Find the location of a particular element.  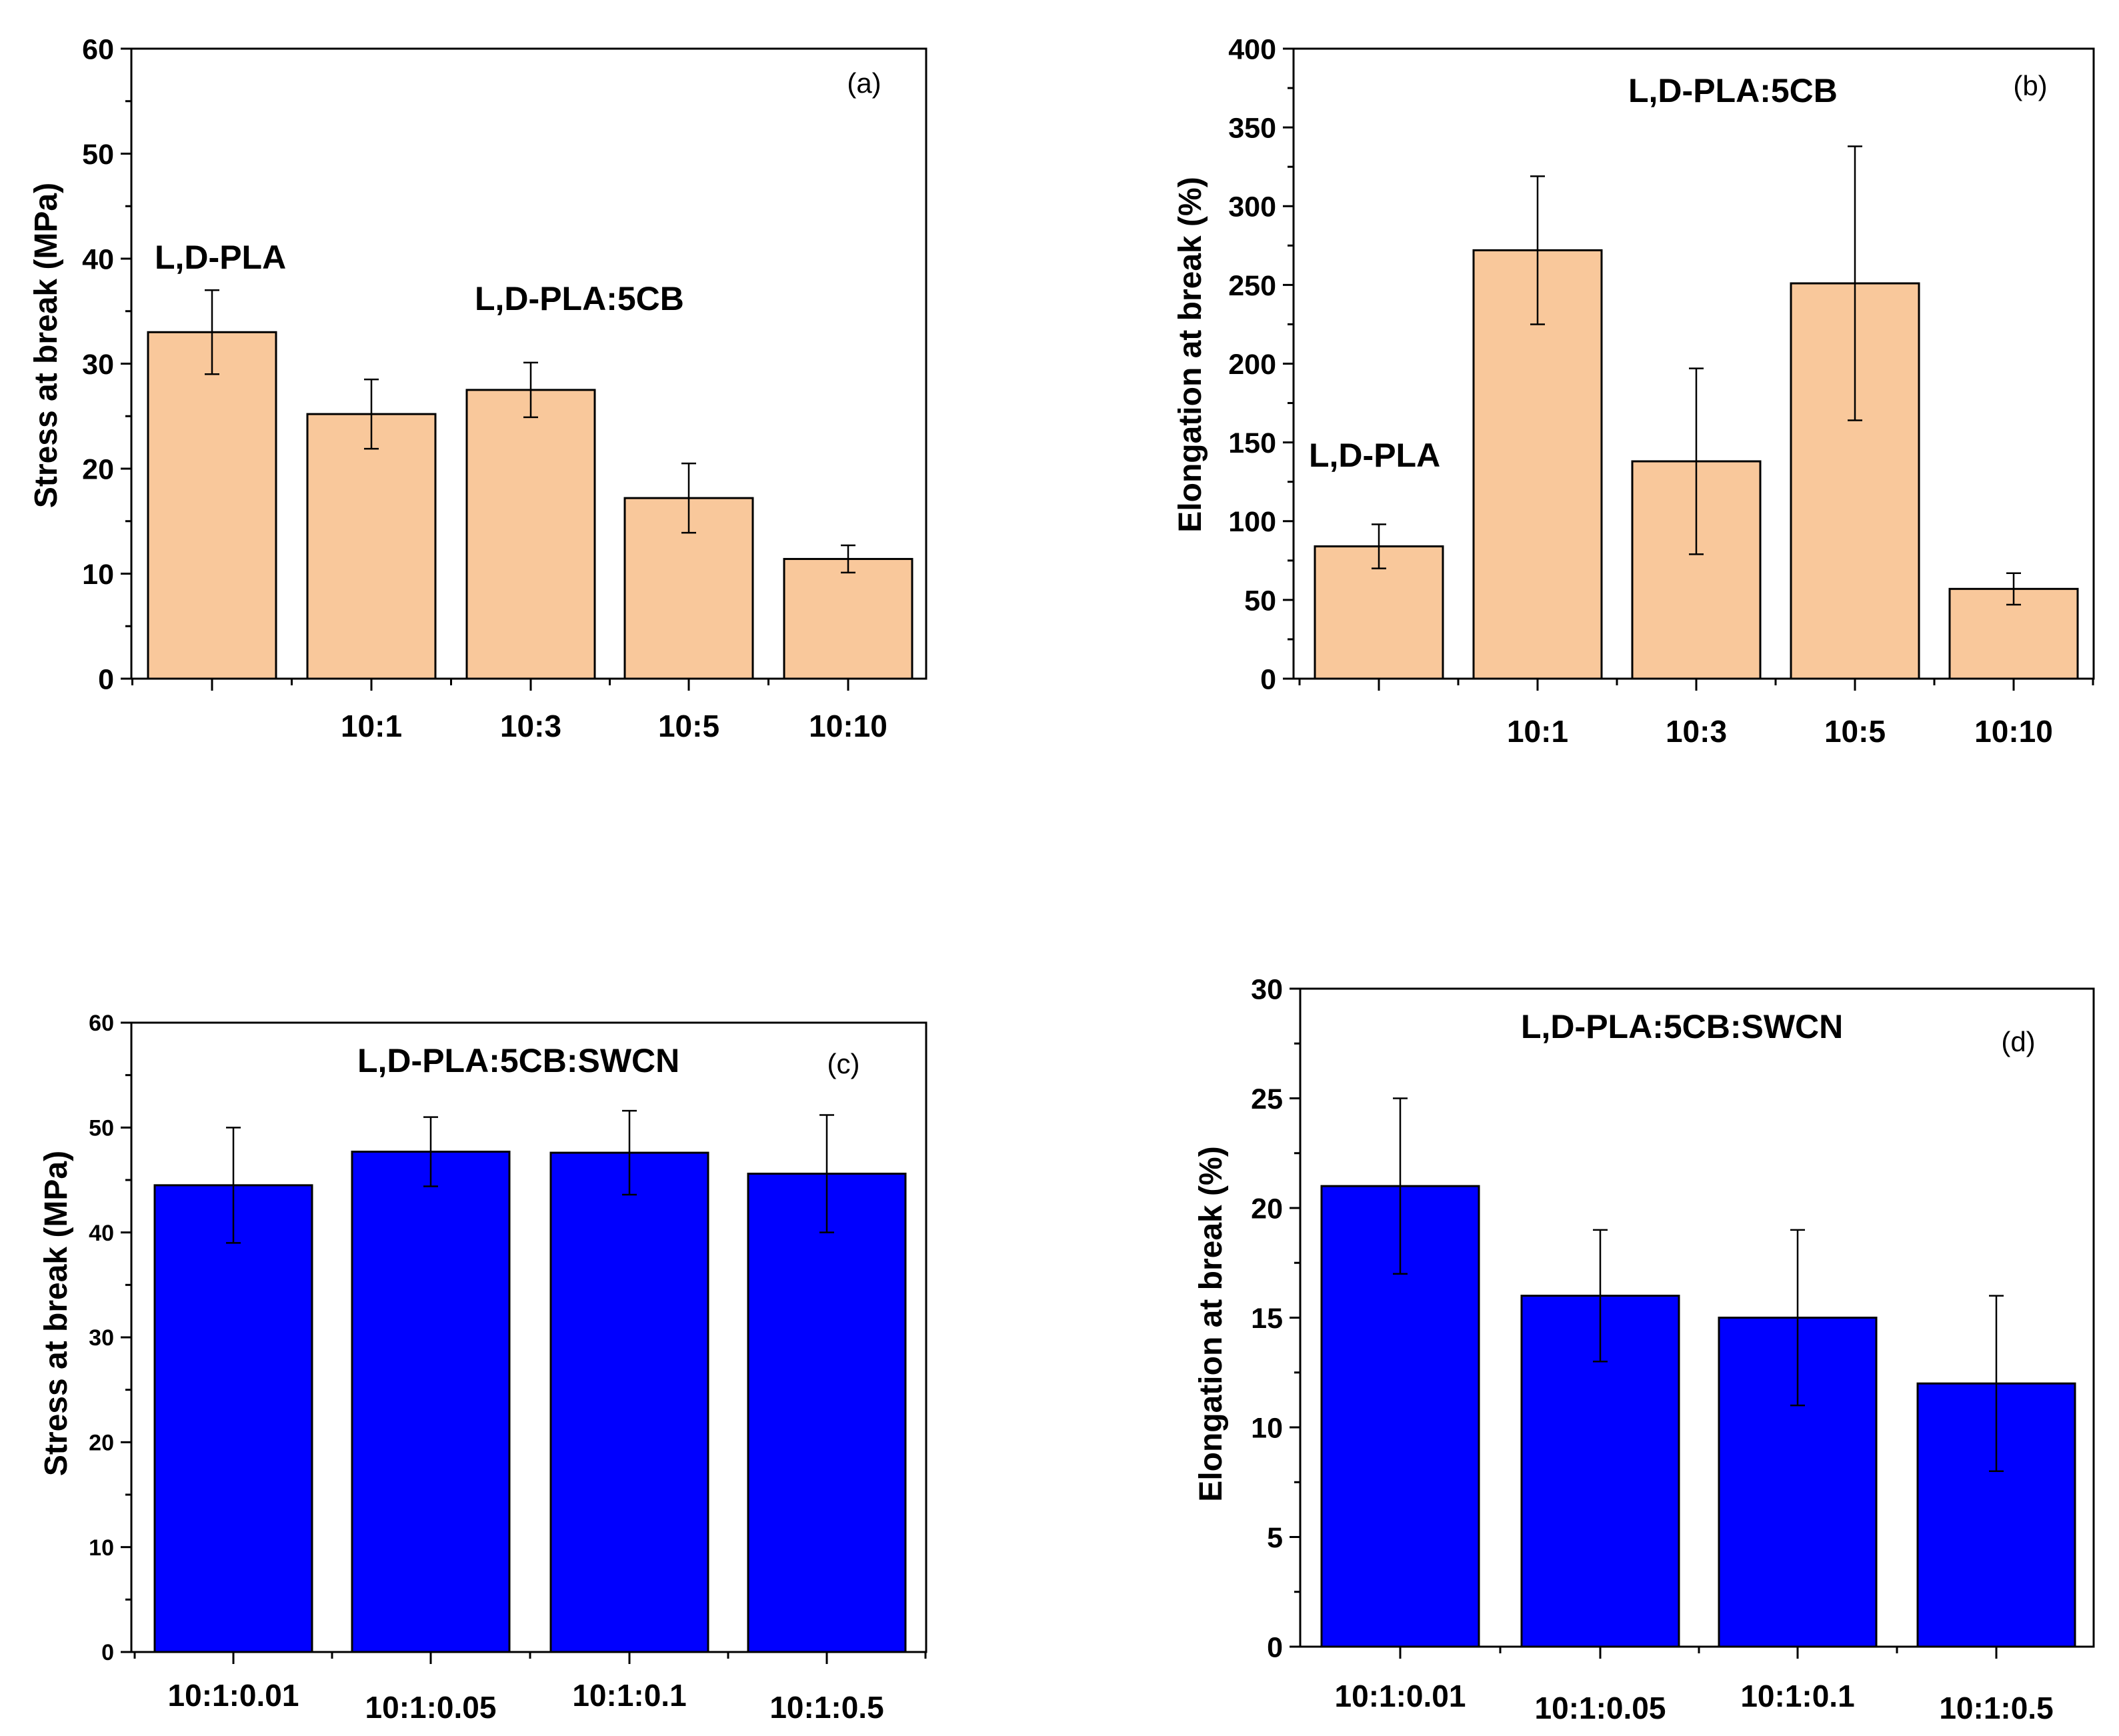

panel-b-y-tick-label: 150 is located at coordinates (1252, 443).